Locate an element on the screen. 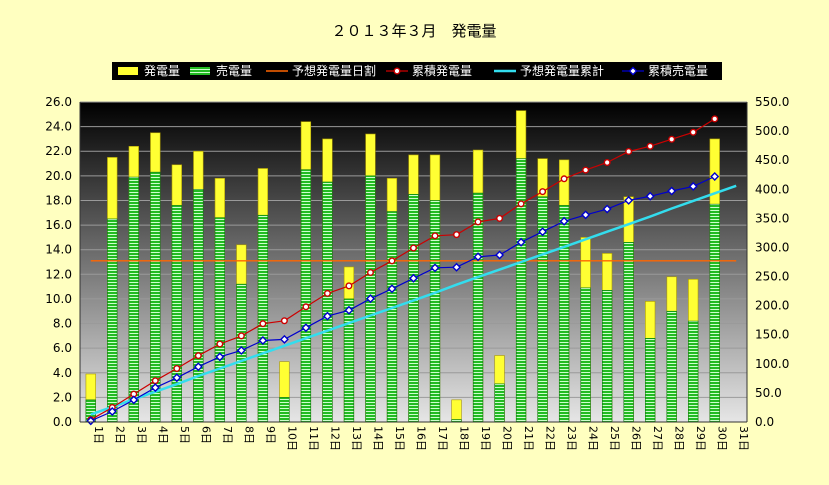  bar-generation is located at coordinates (456, 411).